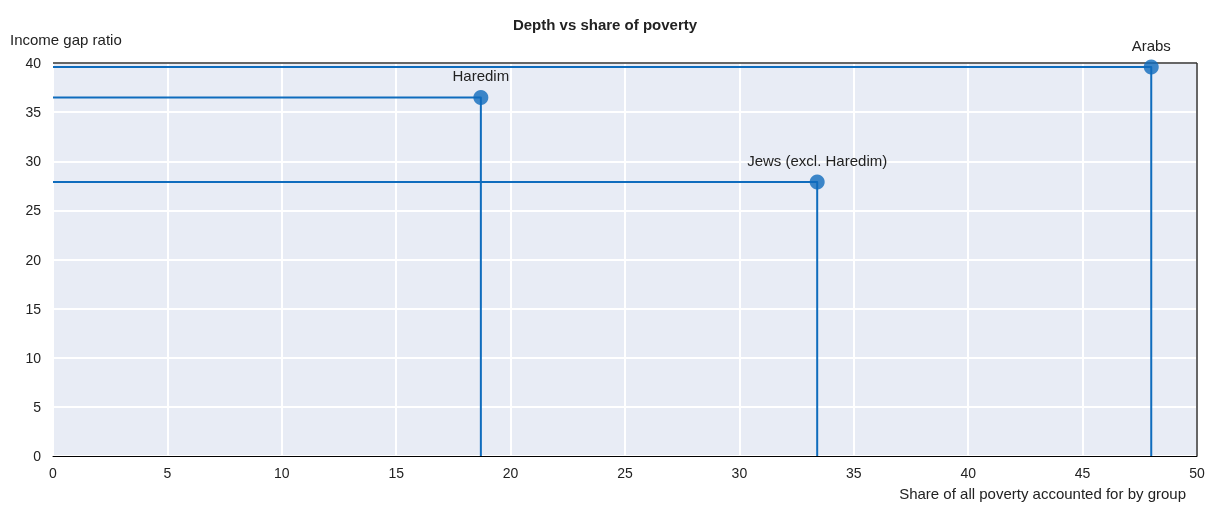 This screenshot has height=506, width=1210. What do you see at coordinates (481, 76) in the screenshot?
I see `annotation: Haredim` at bounding box center [481, 76].